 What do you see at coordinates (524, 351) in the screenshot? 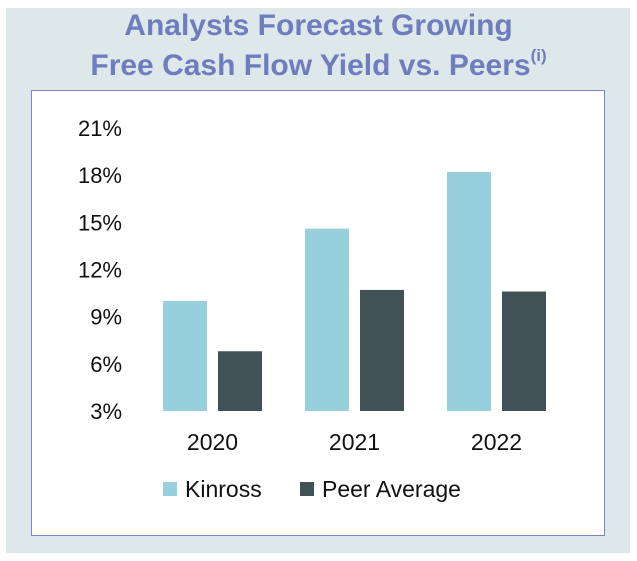
I see `bar-peer-average-2022` at bounding box center [524, 351].